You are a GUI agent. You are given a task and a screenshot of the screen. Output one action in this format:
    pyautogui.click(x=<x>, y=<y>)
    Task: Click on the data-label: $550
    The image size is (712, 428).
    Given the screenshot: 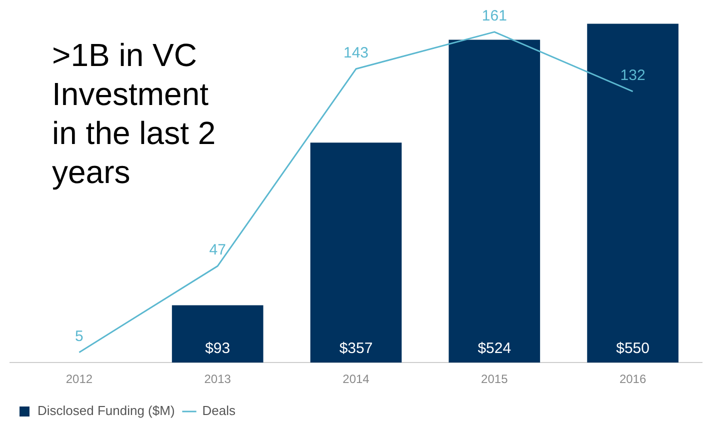 What is the action you would take?
    pyautogui.click(x=633, y=349)
    